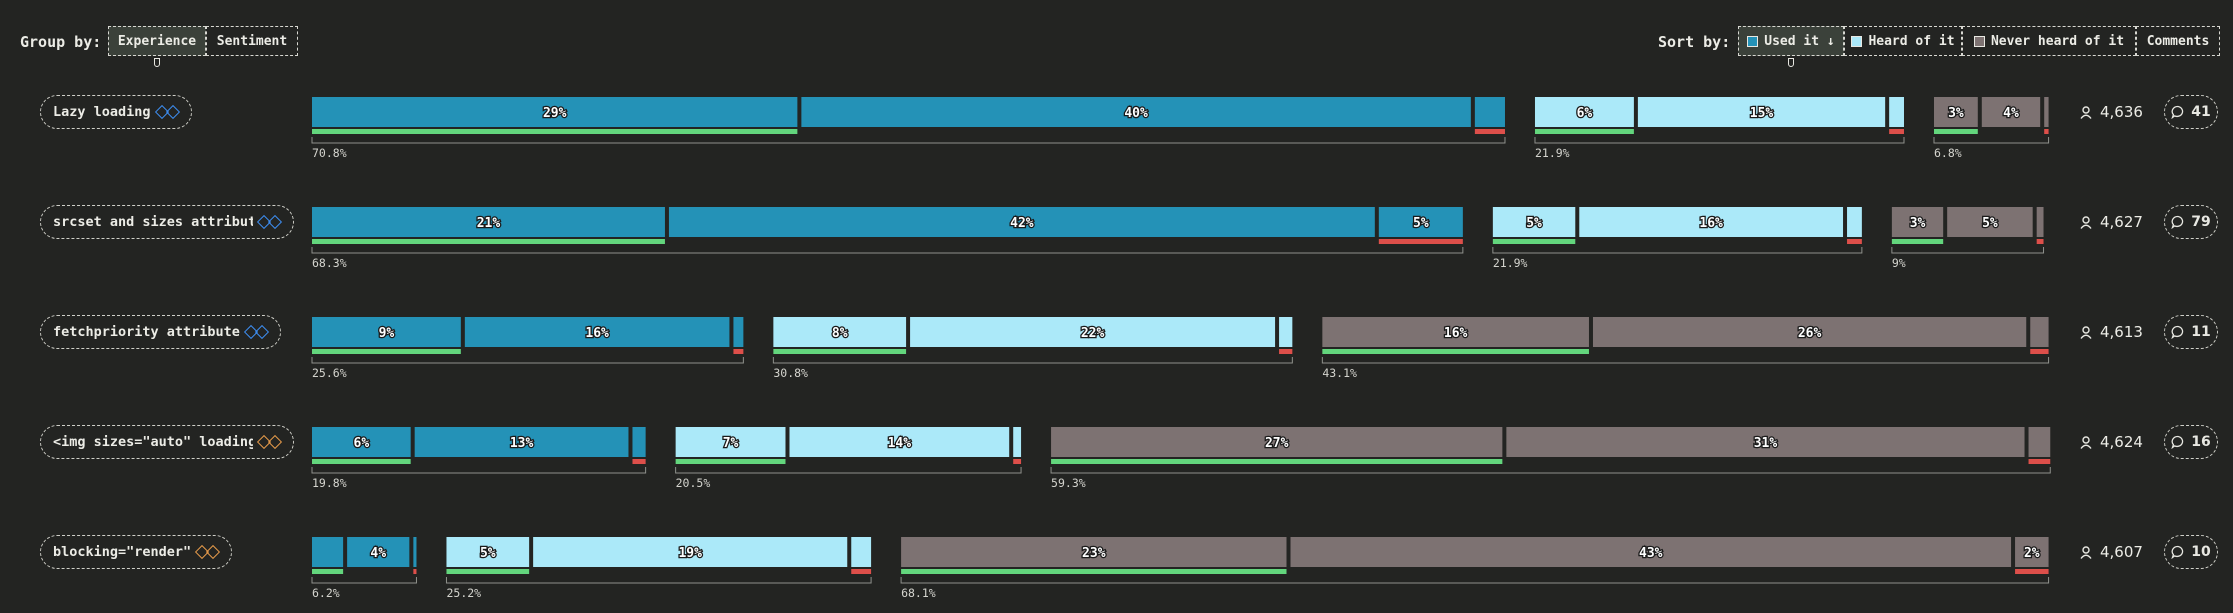 This screenshot has height=613, width=2233. What do you see at coordinates (1903, 41) in the screenshot?
I see `sort-heard-of-it-button: Heard of it` at bounding box center [1903, 41].